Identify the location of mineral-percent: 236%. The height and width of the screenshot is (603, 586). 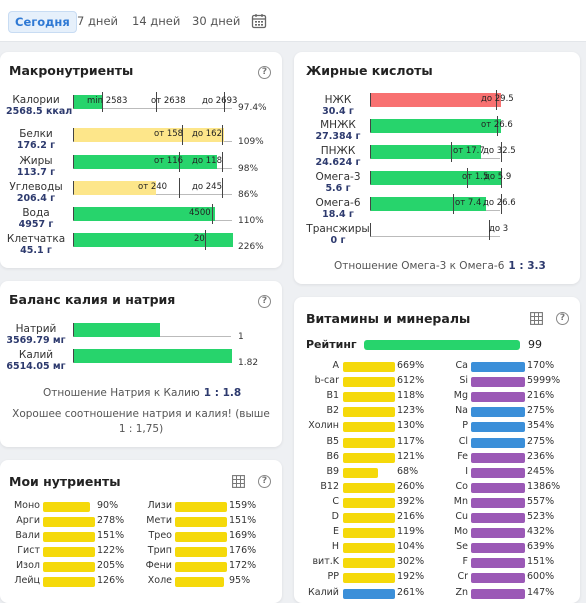
(541, 456).